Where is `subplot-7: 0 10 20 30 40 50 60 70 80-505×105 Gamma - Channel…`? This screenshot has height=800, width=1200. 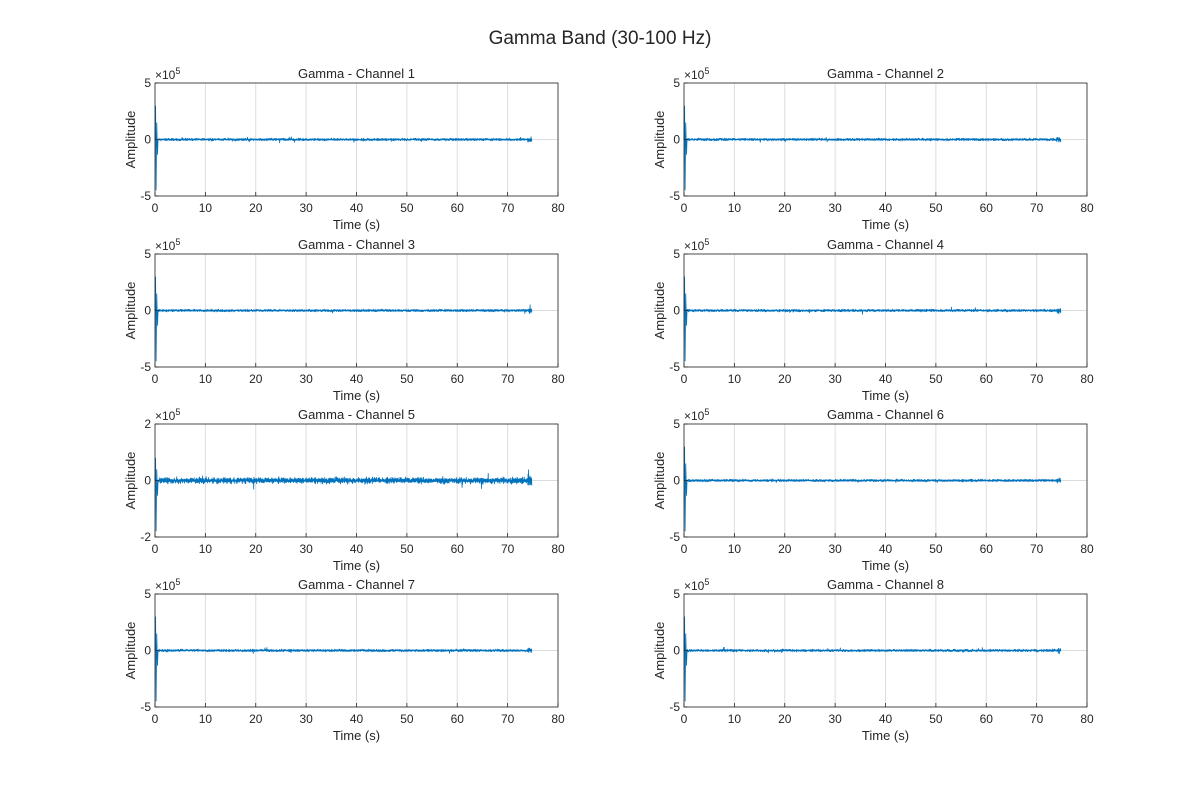 subplot-7: 0 10 20 30 40 50 60 70 80-505×105 Gamma - Channel… is located at coordinates (344, 660).